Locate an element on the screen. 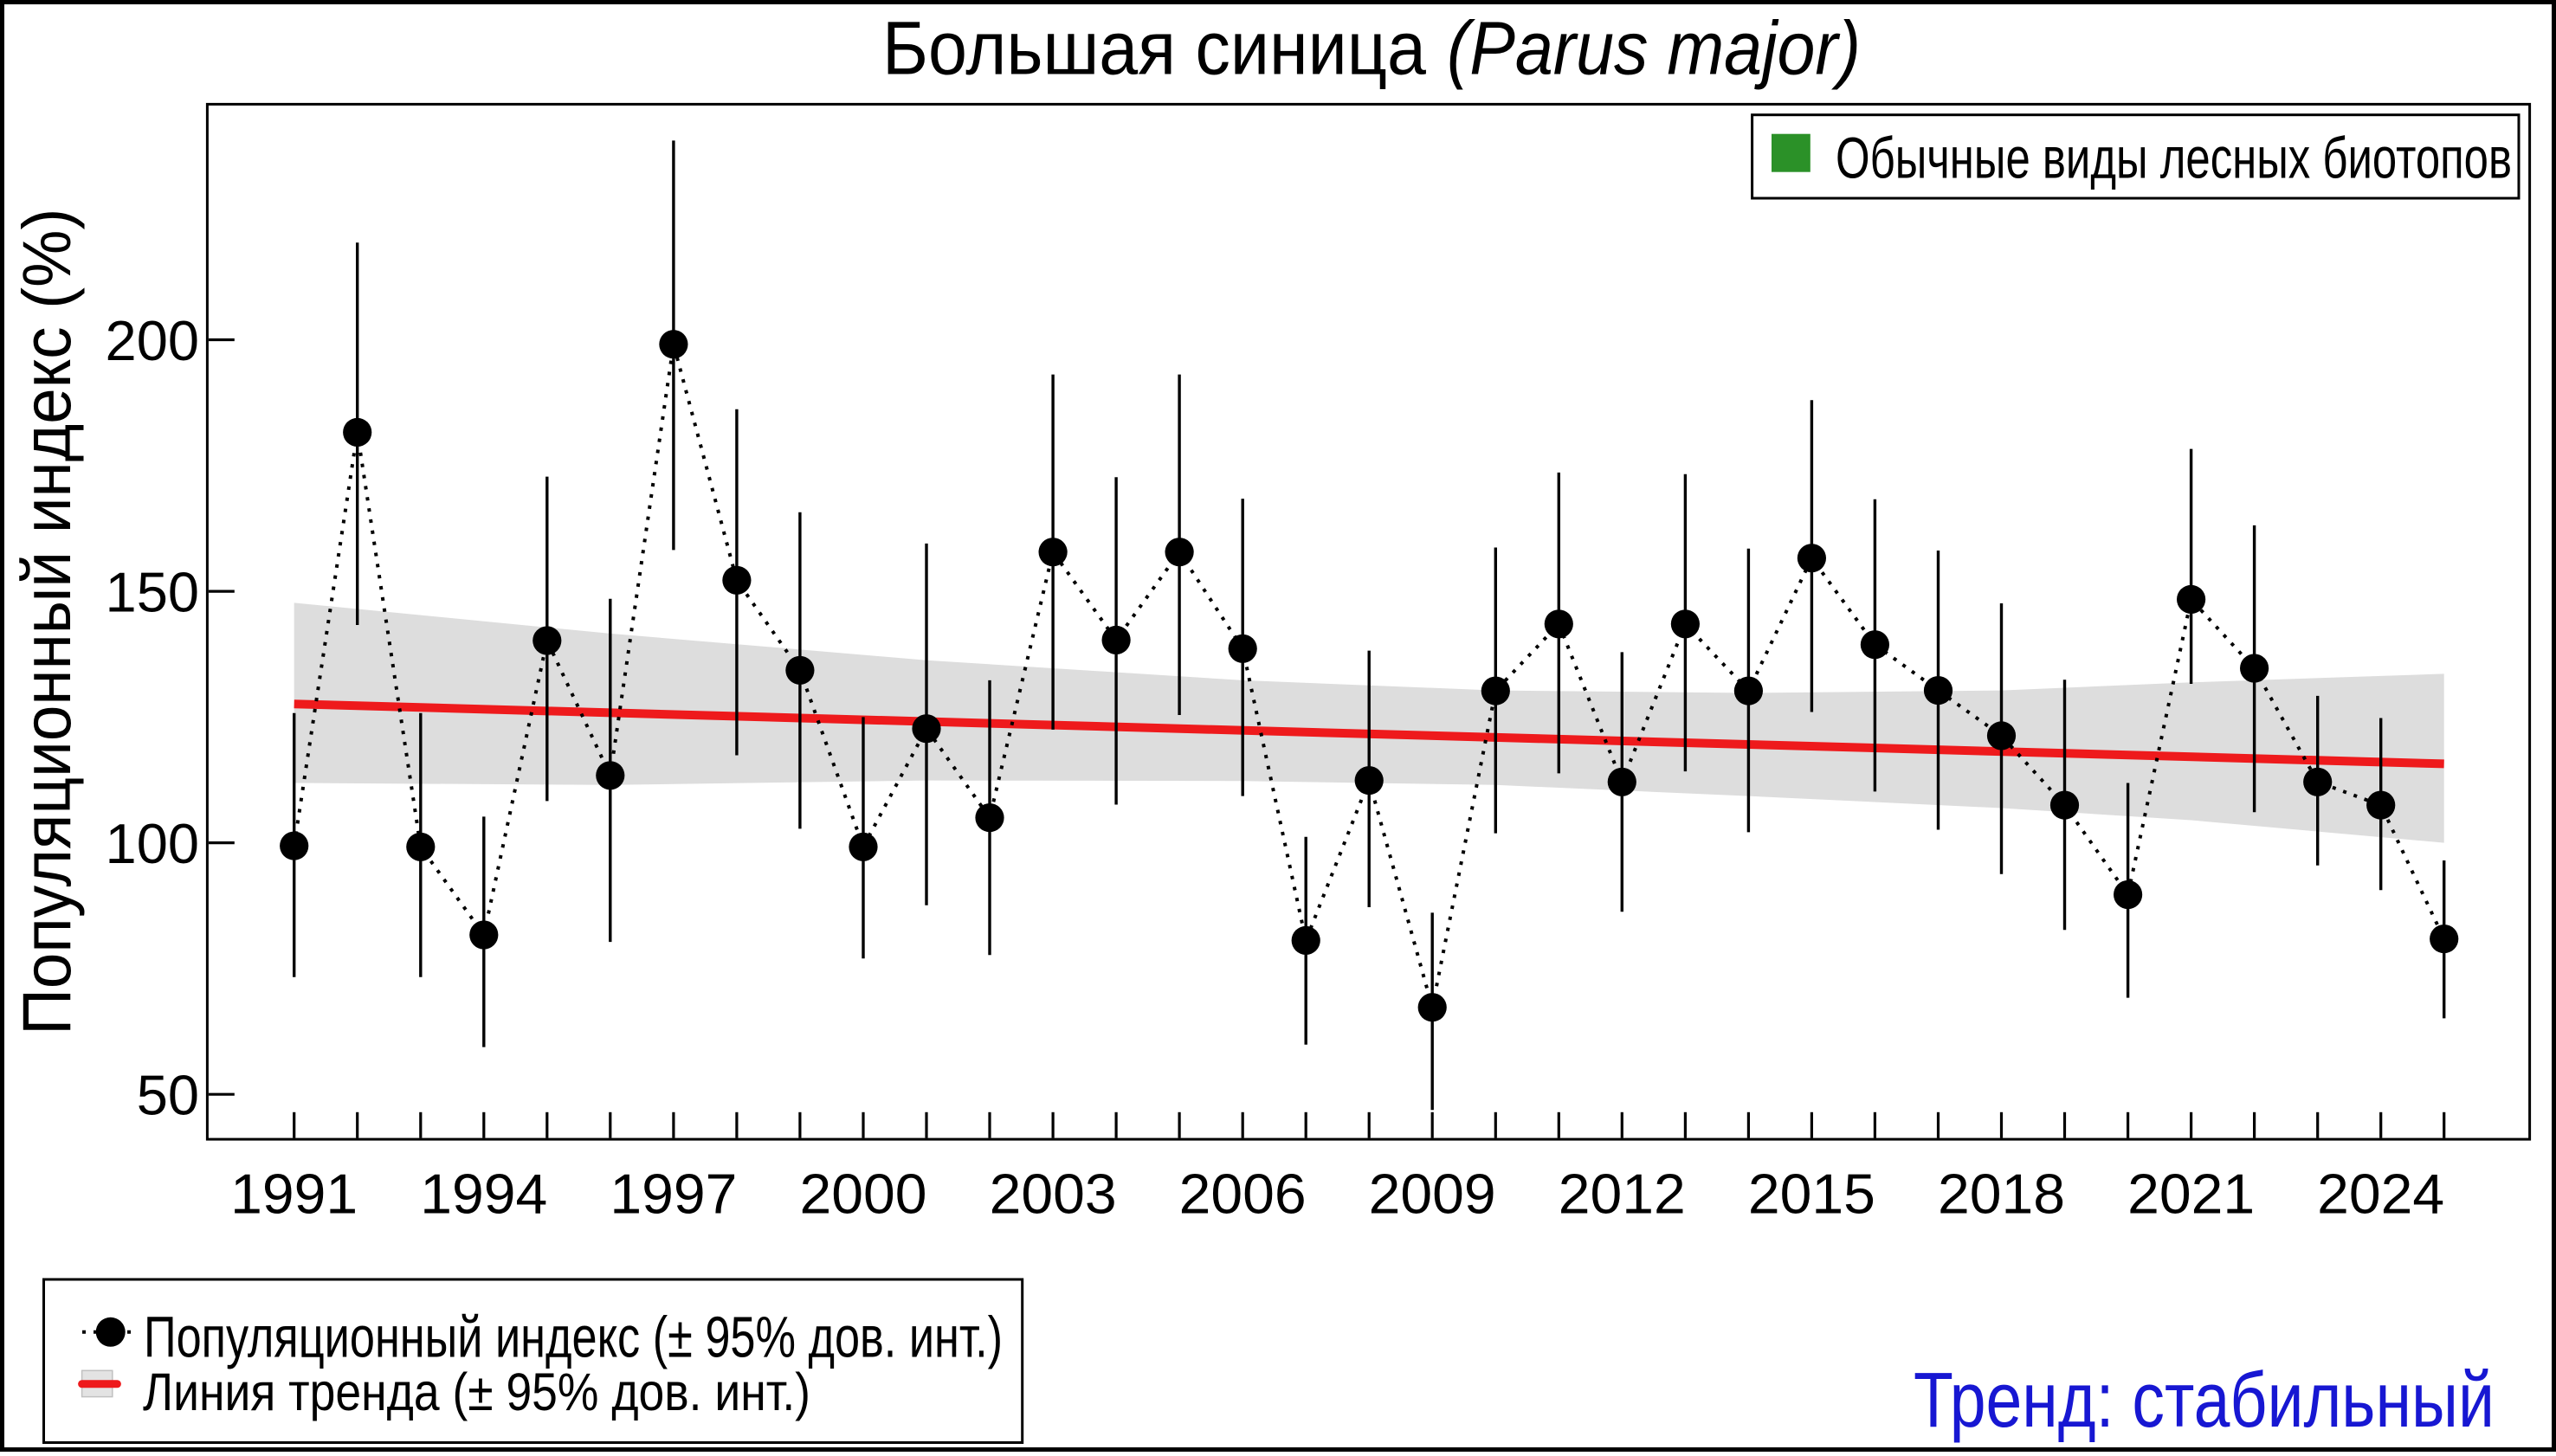 The width and height of the screenshot is (2556, 1456). svg-text: 2006 is located at coordinates (1243, 1194).